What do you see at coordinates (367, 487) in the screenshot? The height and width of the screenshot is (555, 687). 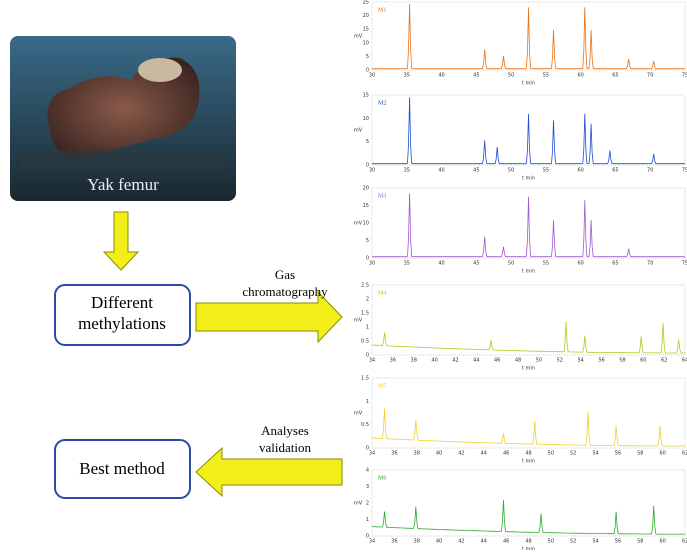 I see `y-tick-label: 3` at bounding box center [367, 487].